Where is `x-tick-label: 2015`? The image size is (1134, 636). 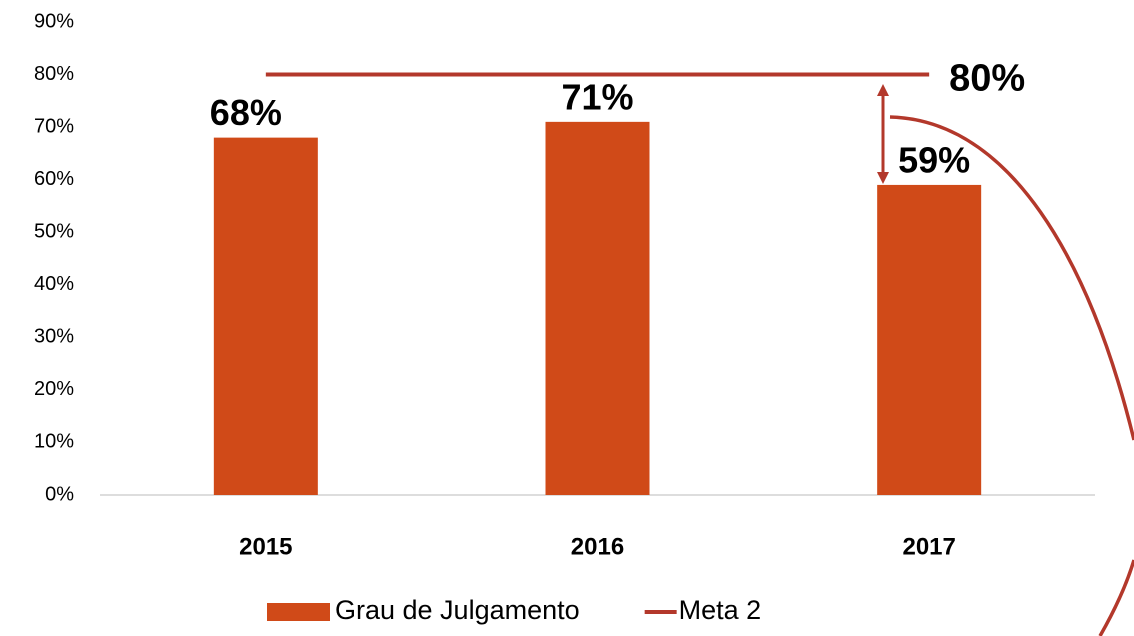 x-tick-label: 2015 is located at coordinates (265, 546).